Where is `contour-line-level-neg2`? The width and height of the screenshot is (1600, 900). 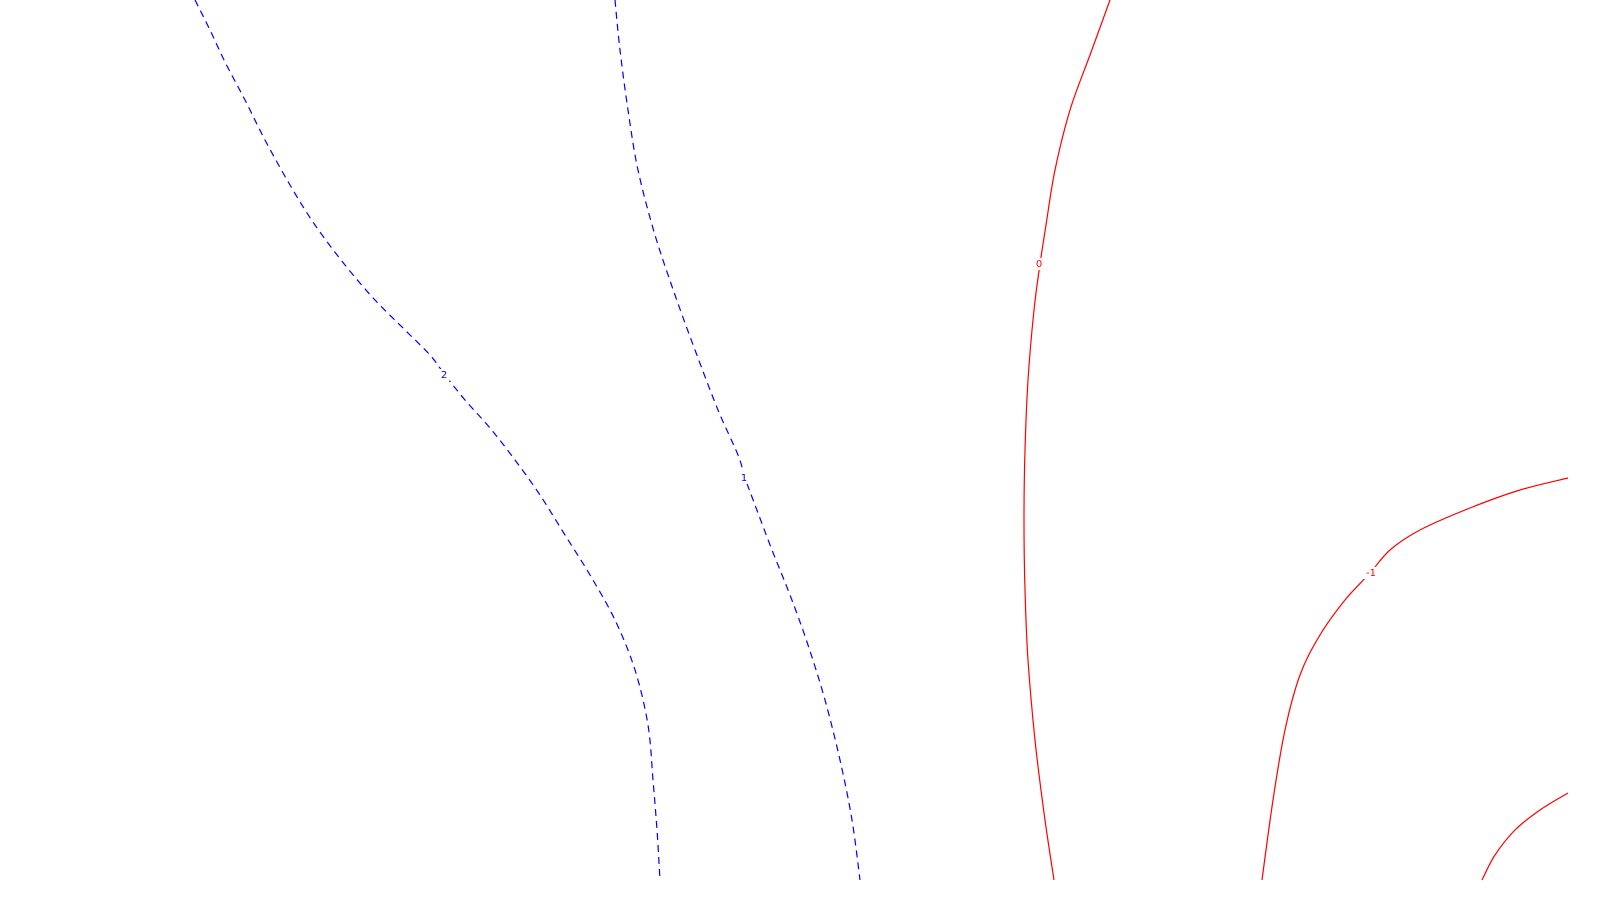 contour-line-level-neg2 is located at coordinates (1525, 836).